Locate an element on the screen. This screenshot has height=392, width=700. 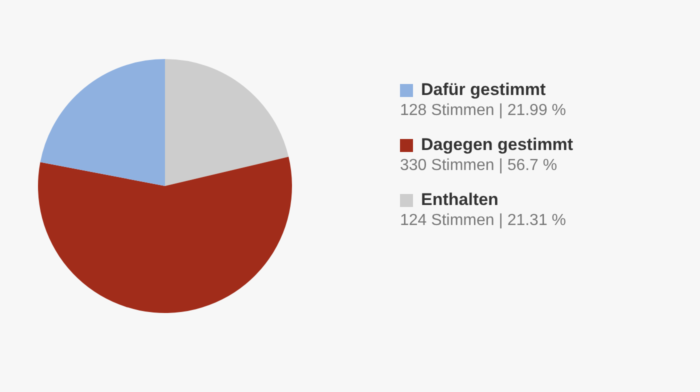
legend-label: Dafür gestimmt is located at coordinates (483, 90).